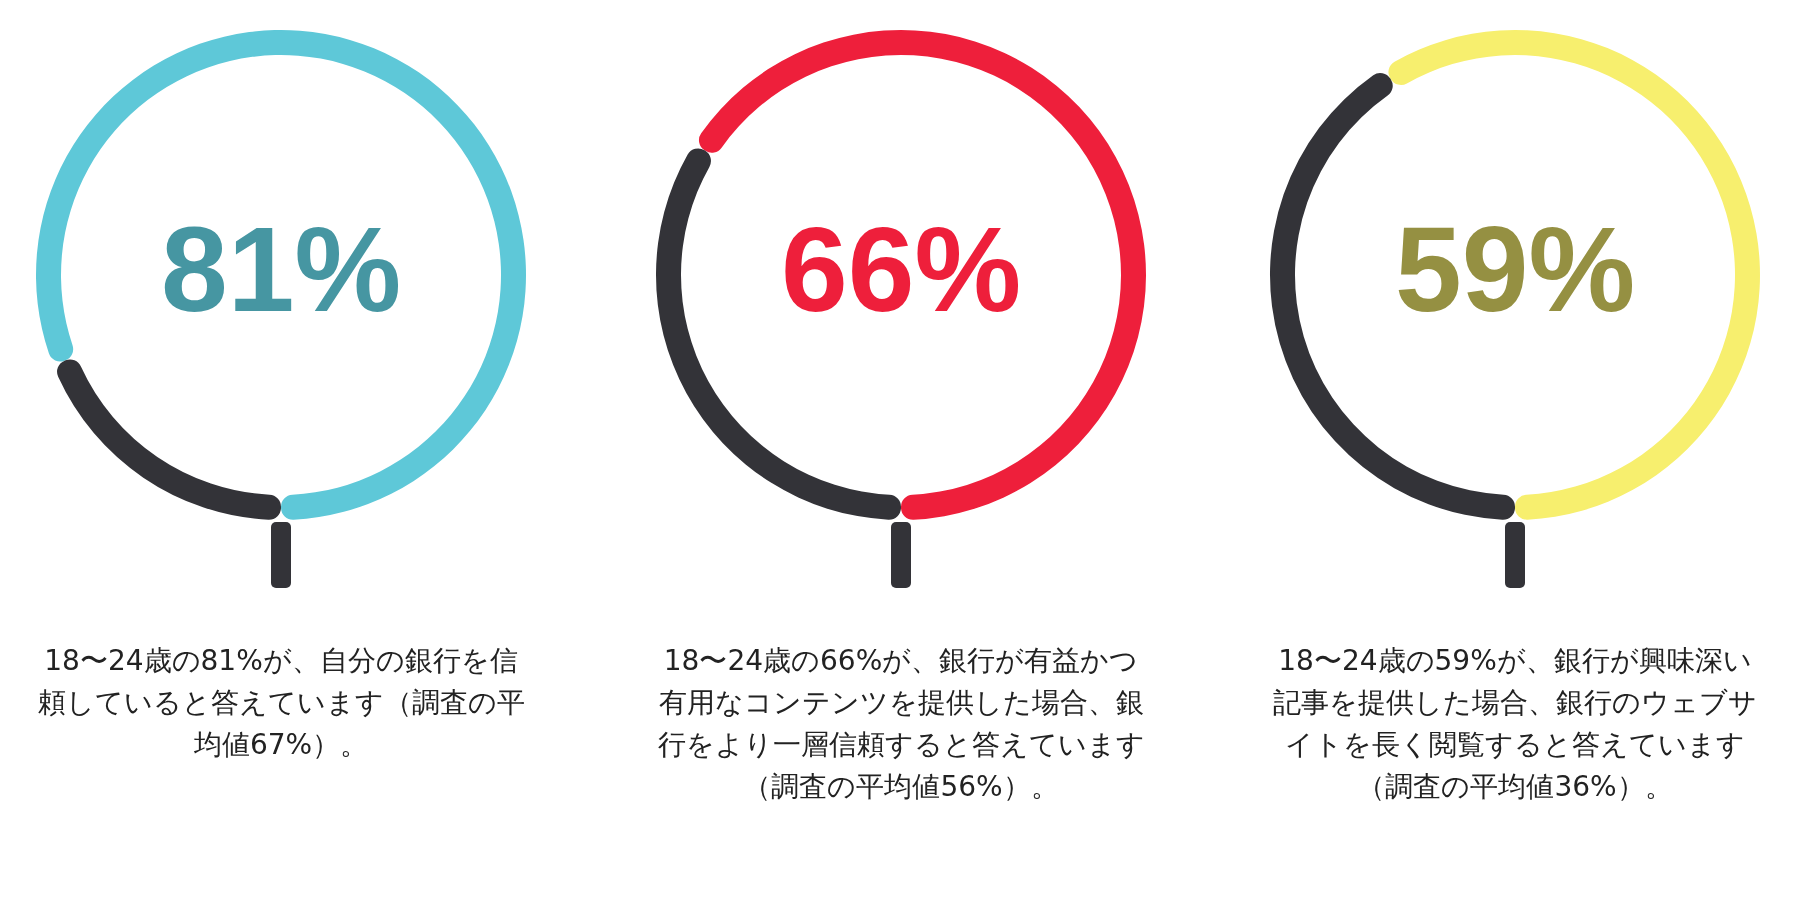 Image resolution: width=1800 pixels, height=900 pixels. Describe the element at coordinates (281, 703) in the screenshot. I see `text: 18〜24歳の81%が、自分の銀行を信頼していると答えています（調査の平均値67%）。` at that location.